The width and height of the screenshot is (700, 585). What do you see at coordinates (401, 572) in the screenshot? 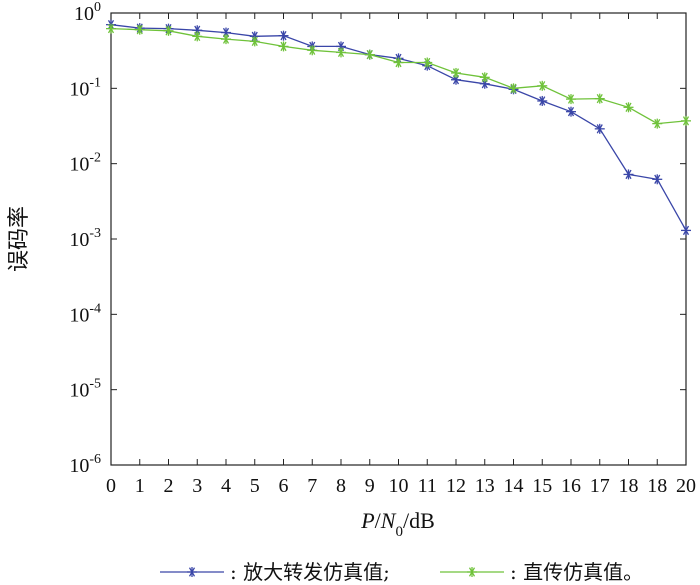
I see `legend: : 放大转发仿真值; : 直传仿真值。` at bounding box center [401, 572].